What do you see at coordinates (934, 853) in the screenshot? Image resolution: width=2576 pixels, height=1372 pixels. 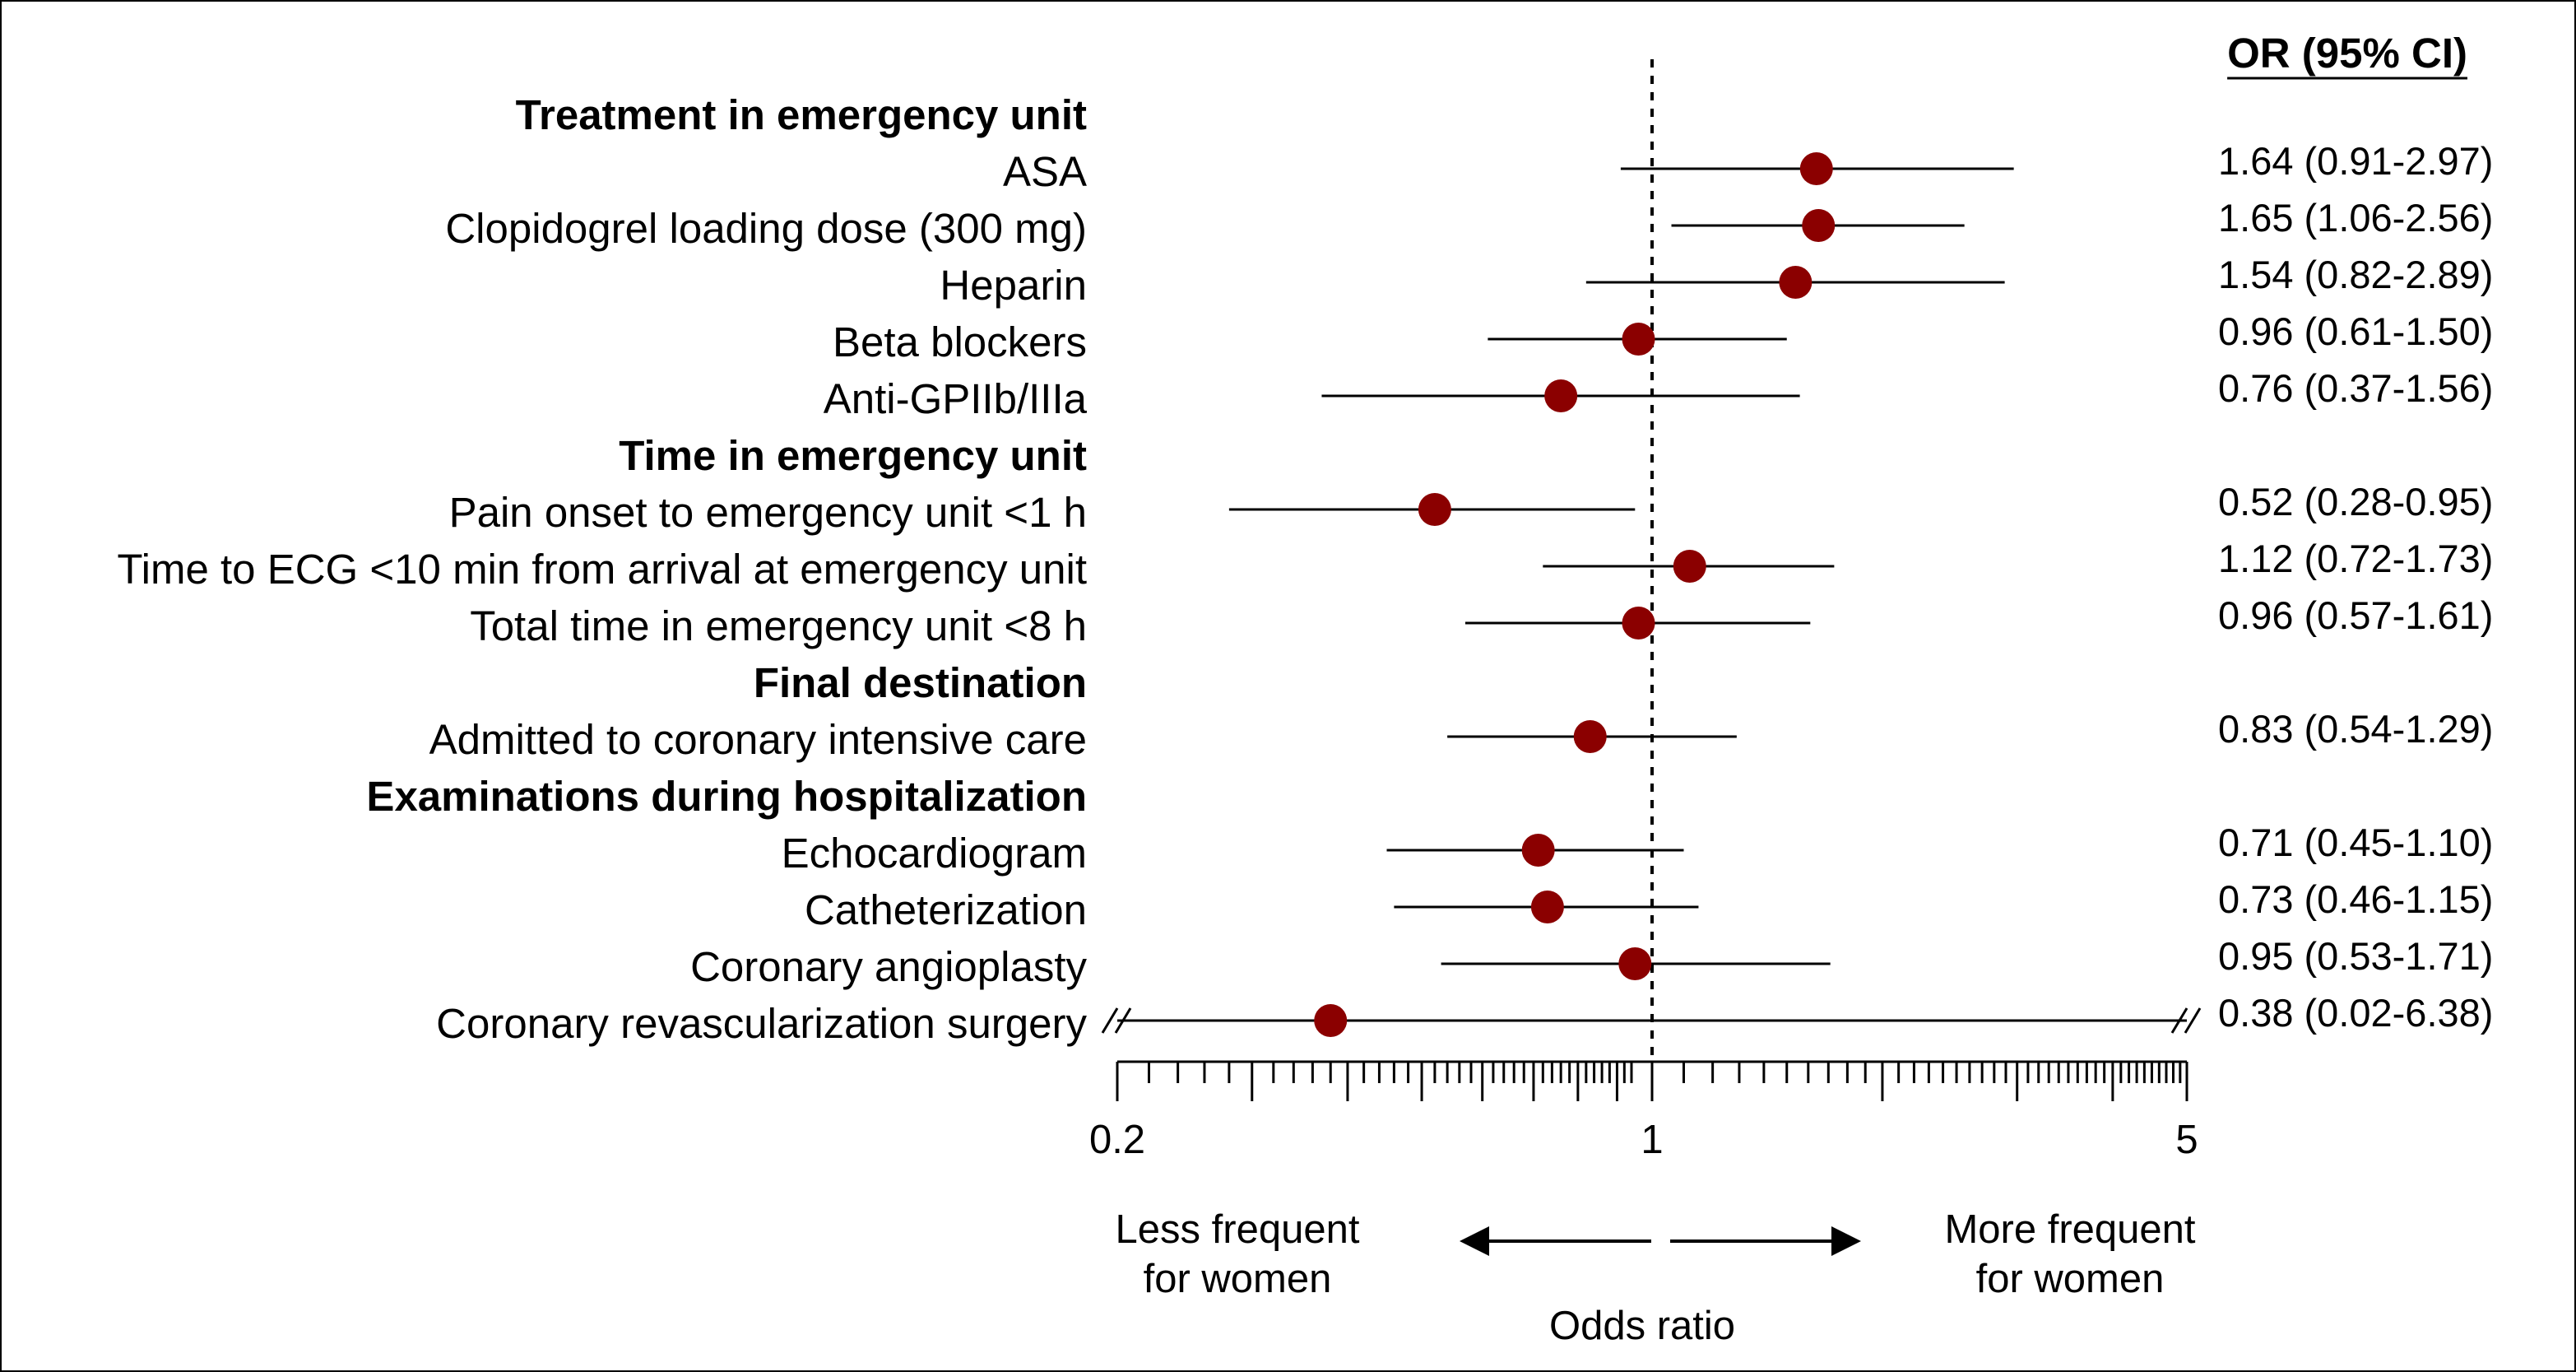 I see `row-label: Echocardiogram` at bounding box center [934, 853].